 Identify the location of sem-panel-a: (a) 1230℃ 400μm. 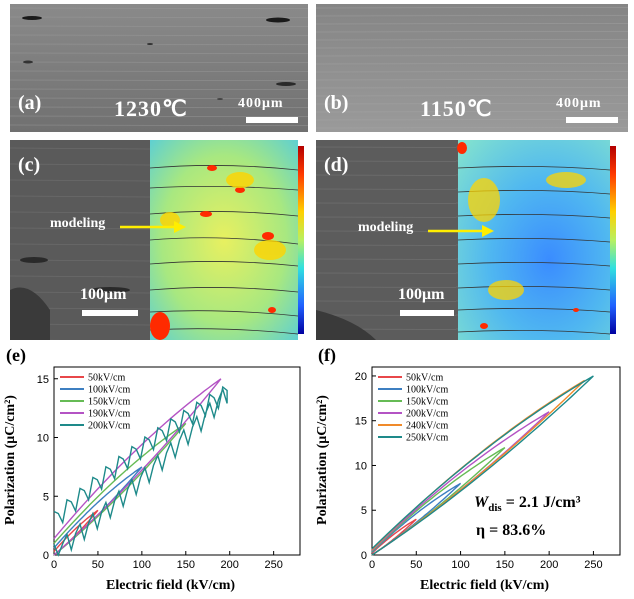
(159, 68).